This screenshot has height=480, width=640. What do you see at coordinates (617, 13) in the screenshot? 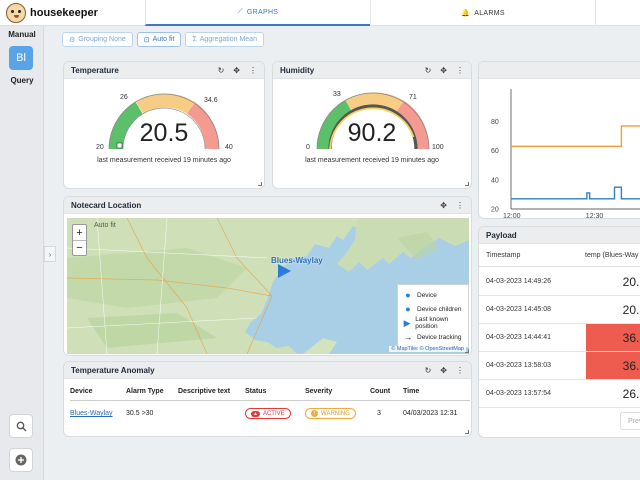
I see `tab-overflow` at bounding box center [617, 13].